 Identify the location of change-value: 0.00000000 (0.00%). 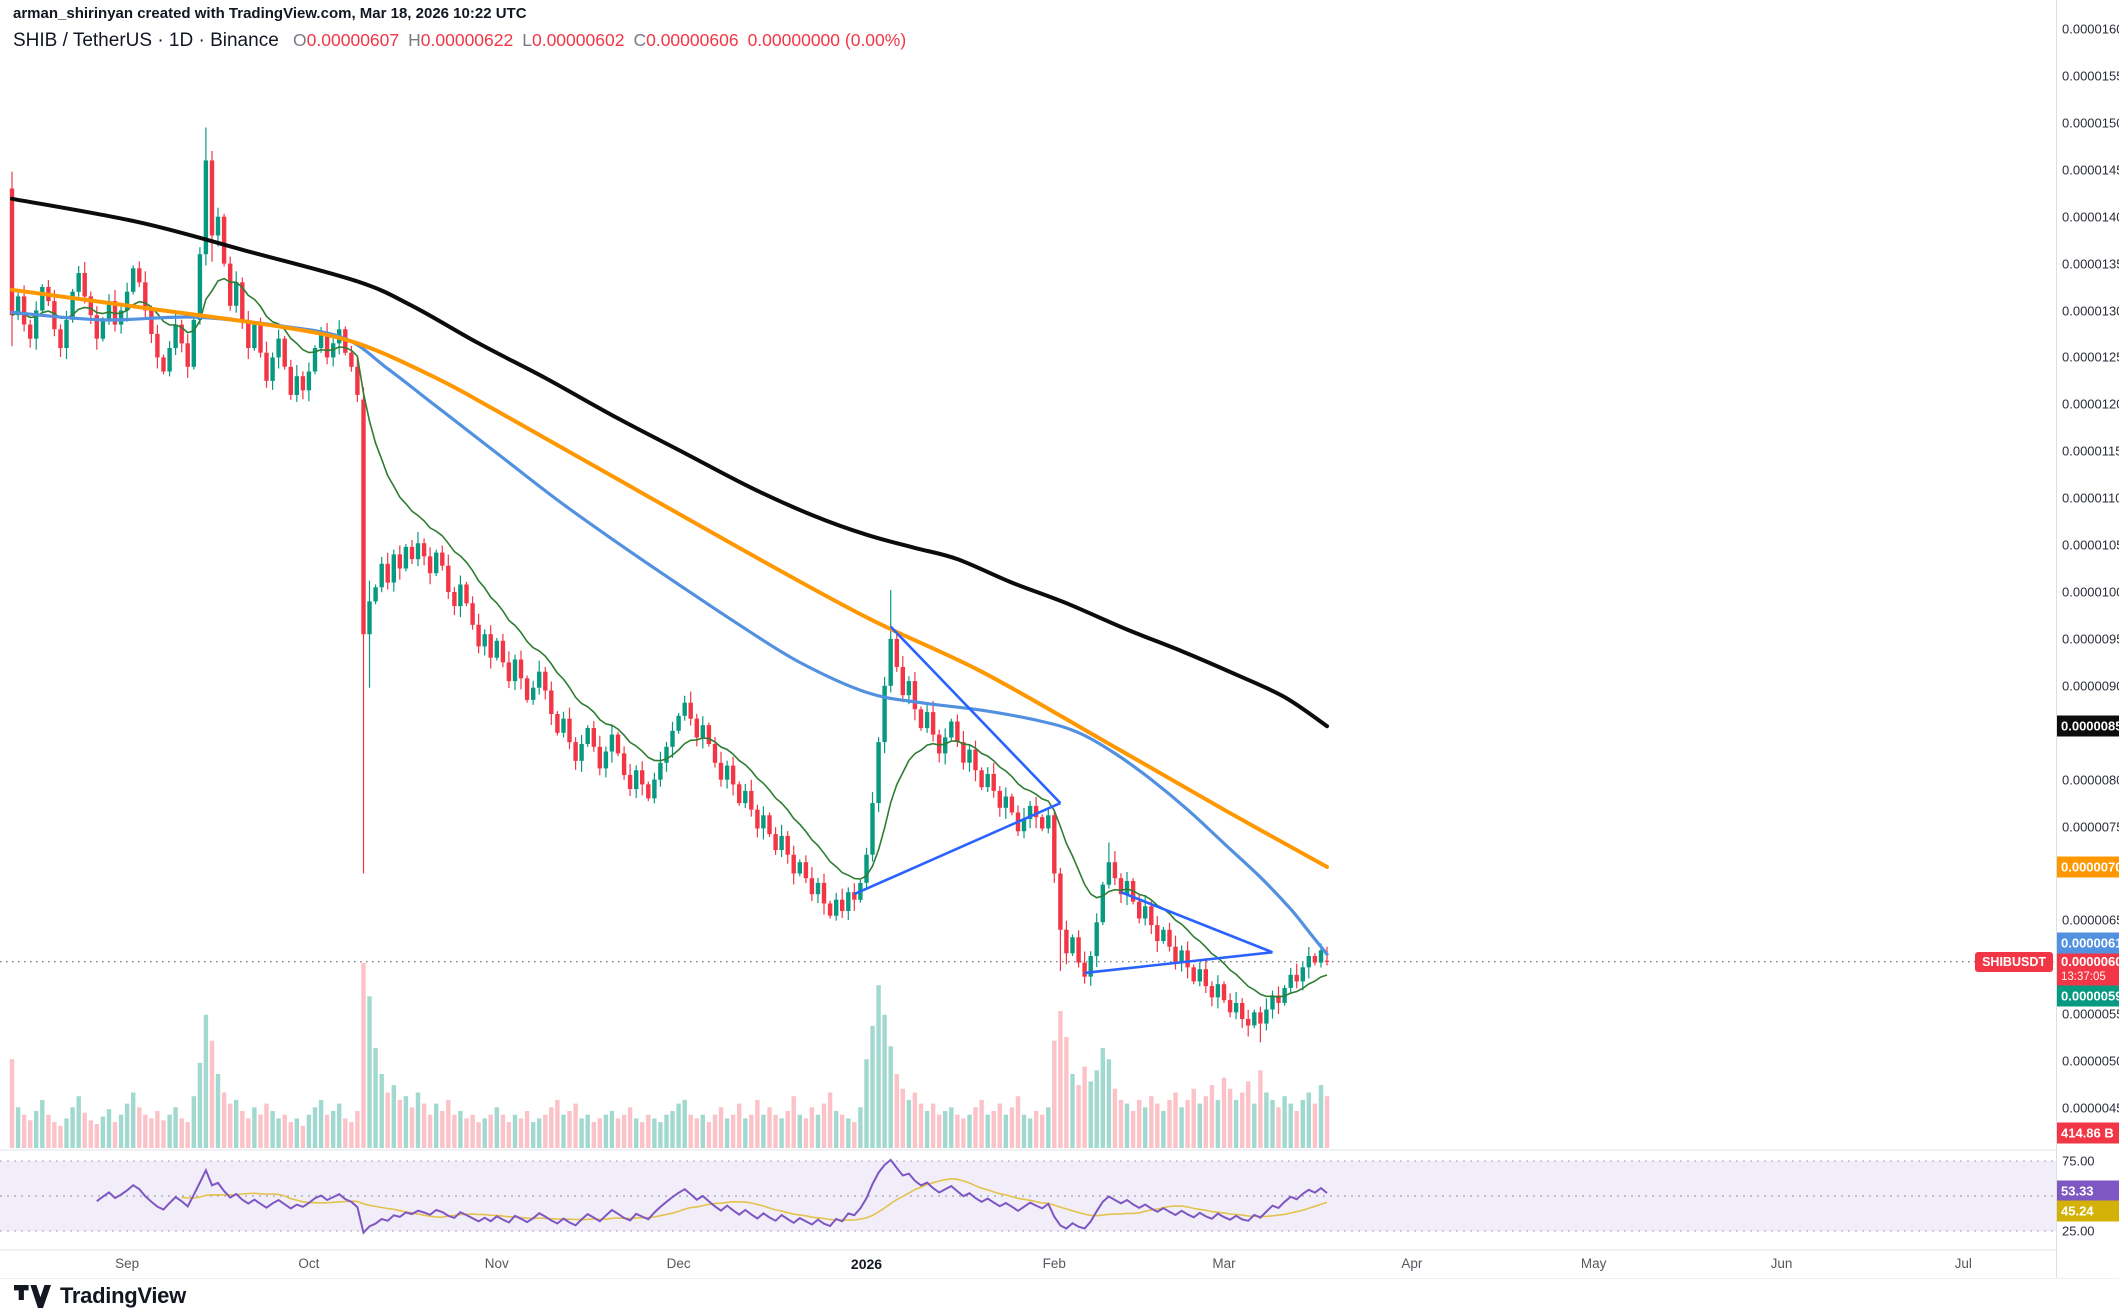
(827, 40).